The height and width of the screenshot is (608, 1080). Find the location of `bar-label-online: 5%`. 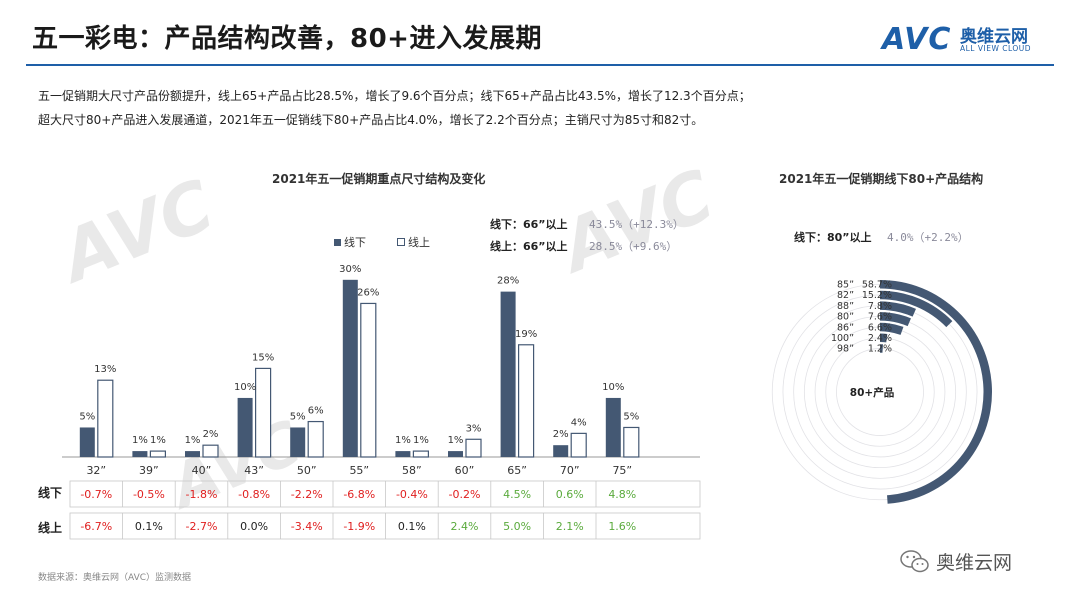

bar-label-online: 5% is located at coordinates (631, 416).